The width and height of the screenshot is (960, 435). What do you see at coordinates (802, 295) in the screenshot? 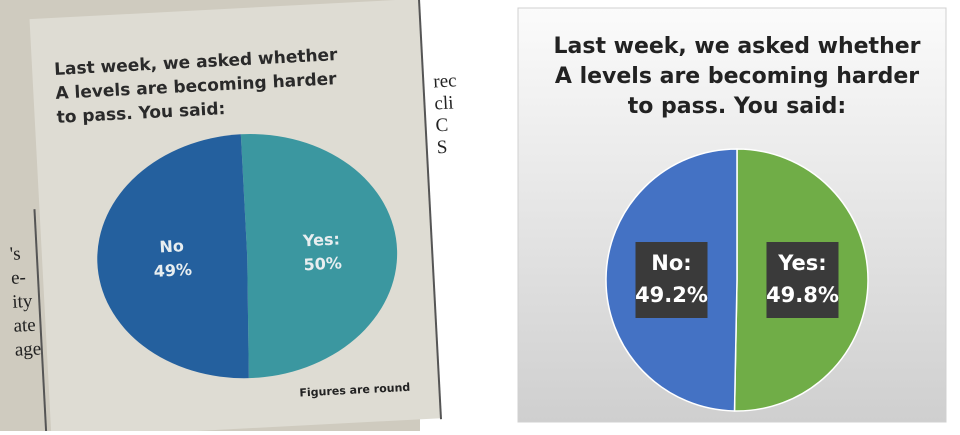
I see `slice-value-label: 49.8%` at bounding box center [802, 295].